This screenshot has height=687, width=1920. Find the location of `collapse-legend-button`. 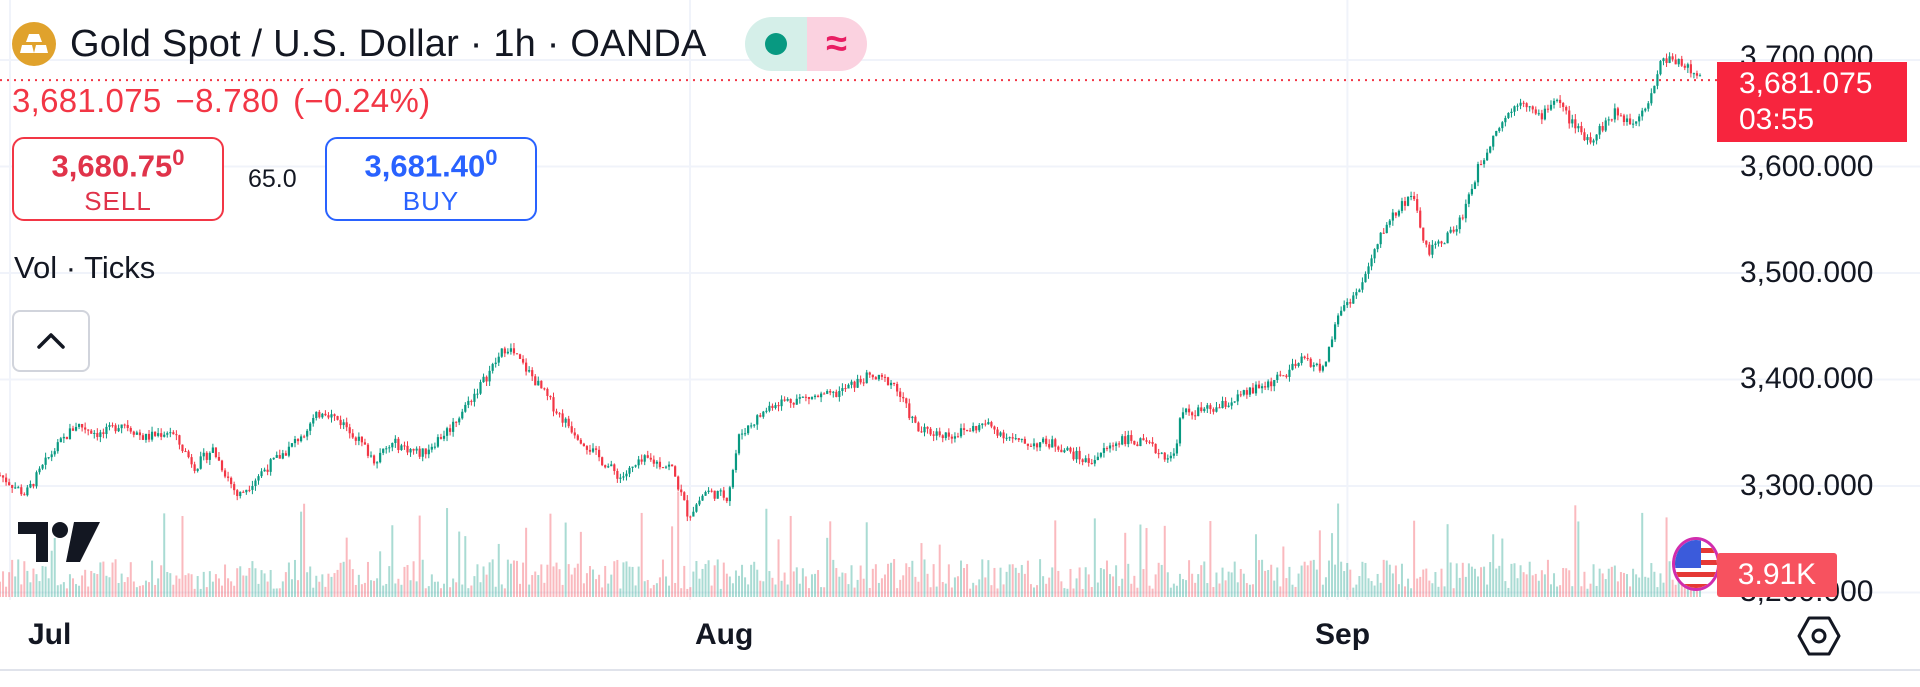

collapse-legend-button is located at coordinates (51, 341).